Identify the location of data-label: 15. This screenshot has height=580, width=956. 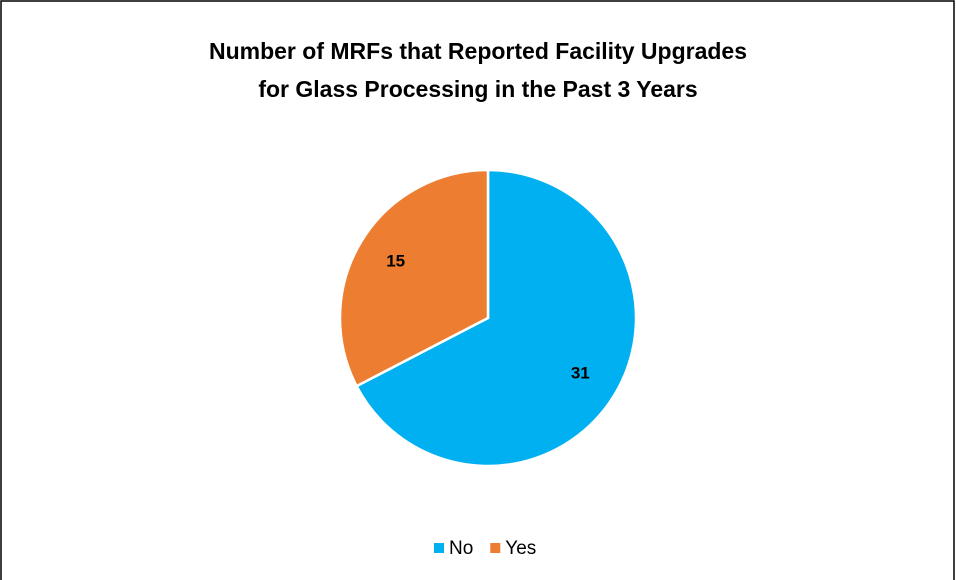
(395, 260).